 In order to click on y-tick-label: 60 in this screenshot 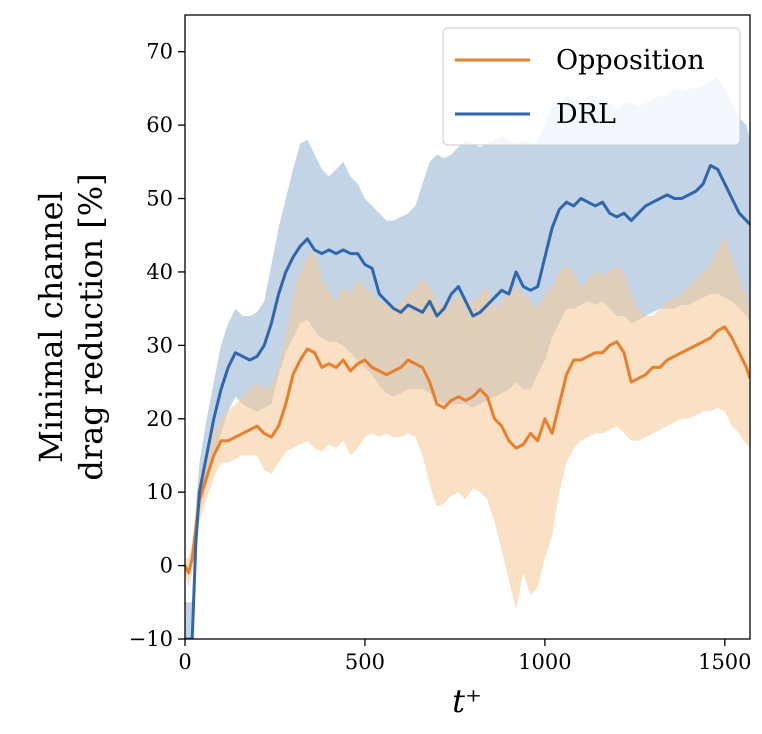, I will do `click(159, 125)`.